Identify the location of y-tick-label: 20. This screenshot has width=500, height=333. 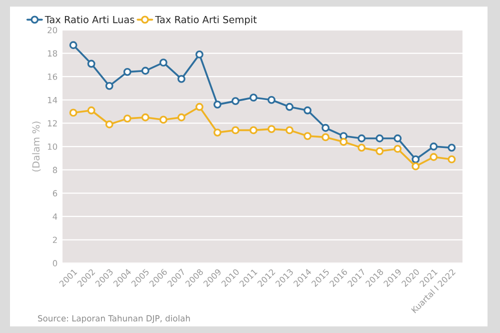
(53, 30).